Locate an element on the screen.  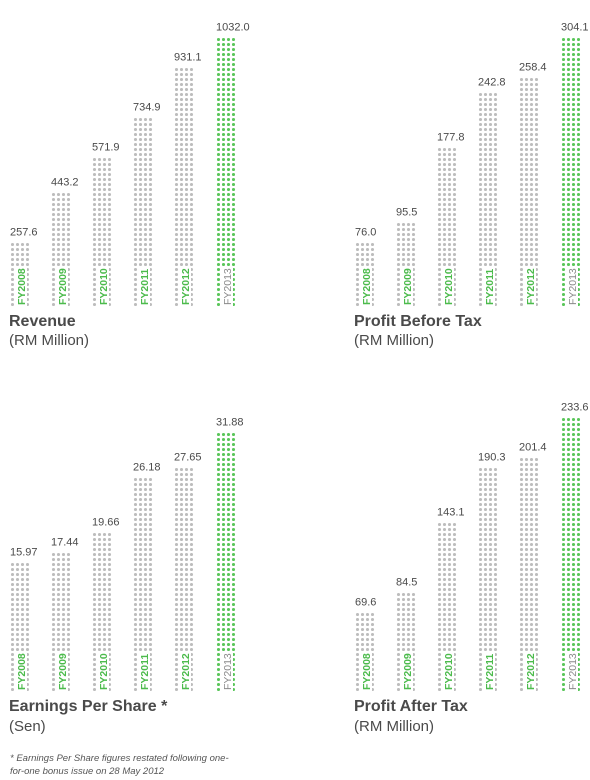
value-label: 143.1 is located at coordinates (451, 513).